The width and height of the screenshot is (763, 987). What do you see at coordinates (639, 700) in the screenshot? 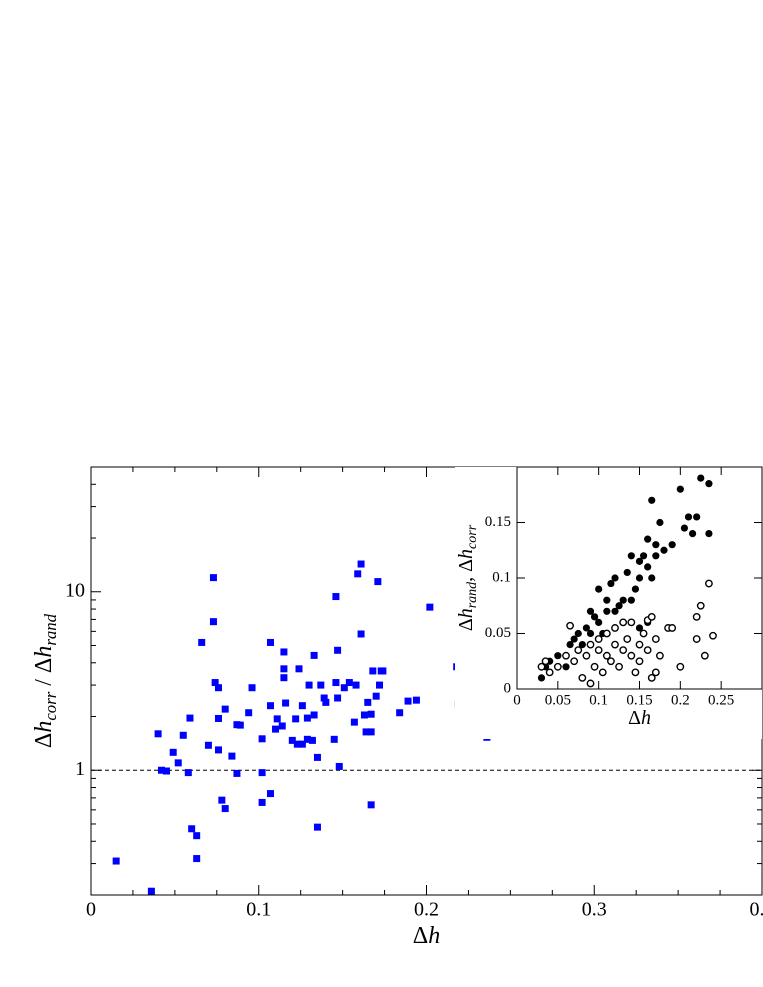
I see `x-tick-label: 0.15` at bounding box center [639, 700].